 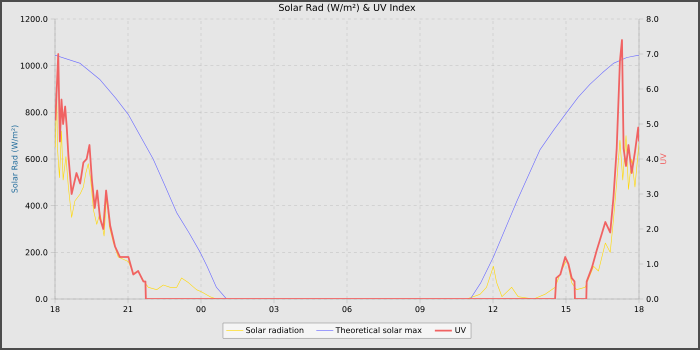 What do you see at coordinates (347, 8) in the screenshot?
I see `chart-title: Solar Rad (W/m²) & UV Index` at bounding box center [347, 8].